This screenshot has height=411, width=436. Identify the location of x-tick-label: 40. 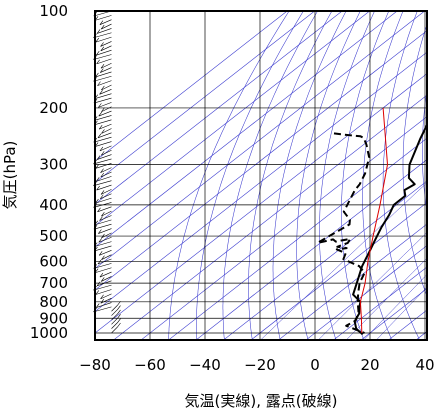
(424, 365).